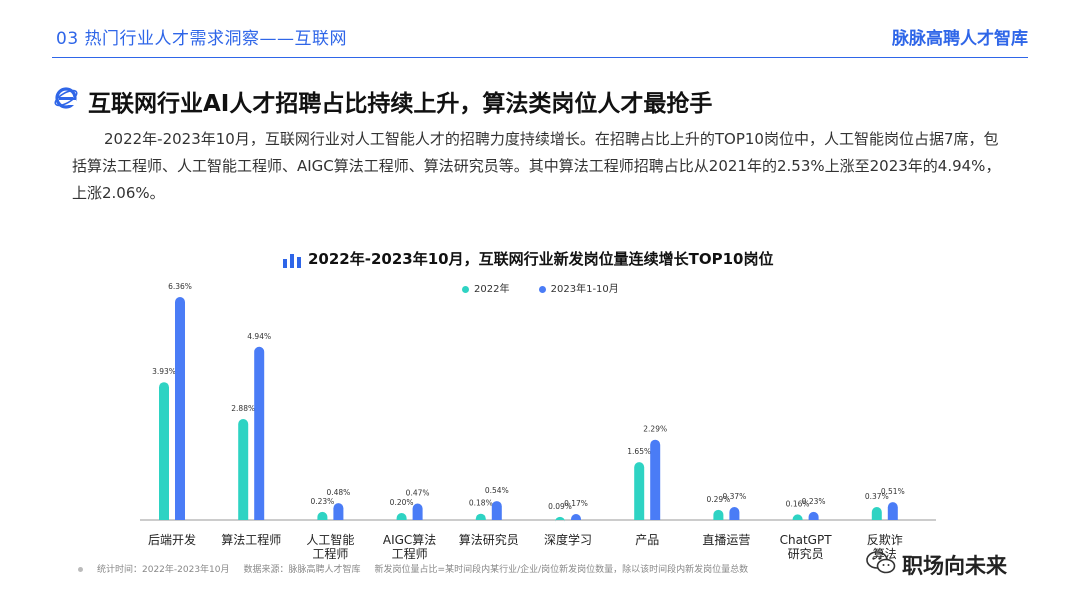 Image resolution: width=1080 pixels, height=608 pixels. What do you see at coordinates (465, 289) in the screenshot?
I see `legend-marker-2022` at bounding box center [465, 289].